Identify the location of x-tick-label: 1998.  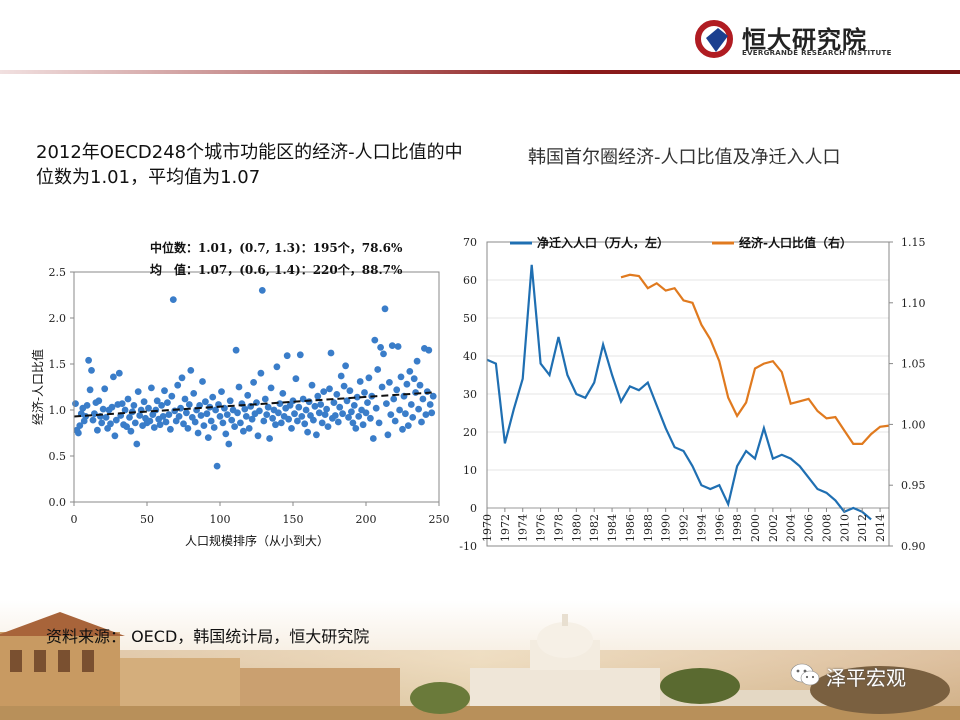
(737, 528).